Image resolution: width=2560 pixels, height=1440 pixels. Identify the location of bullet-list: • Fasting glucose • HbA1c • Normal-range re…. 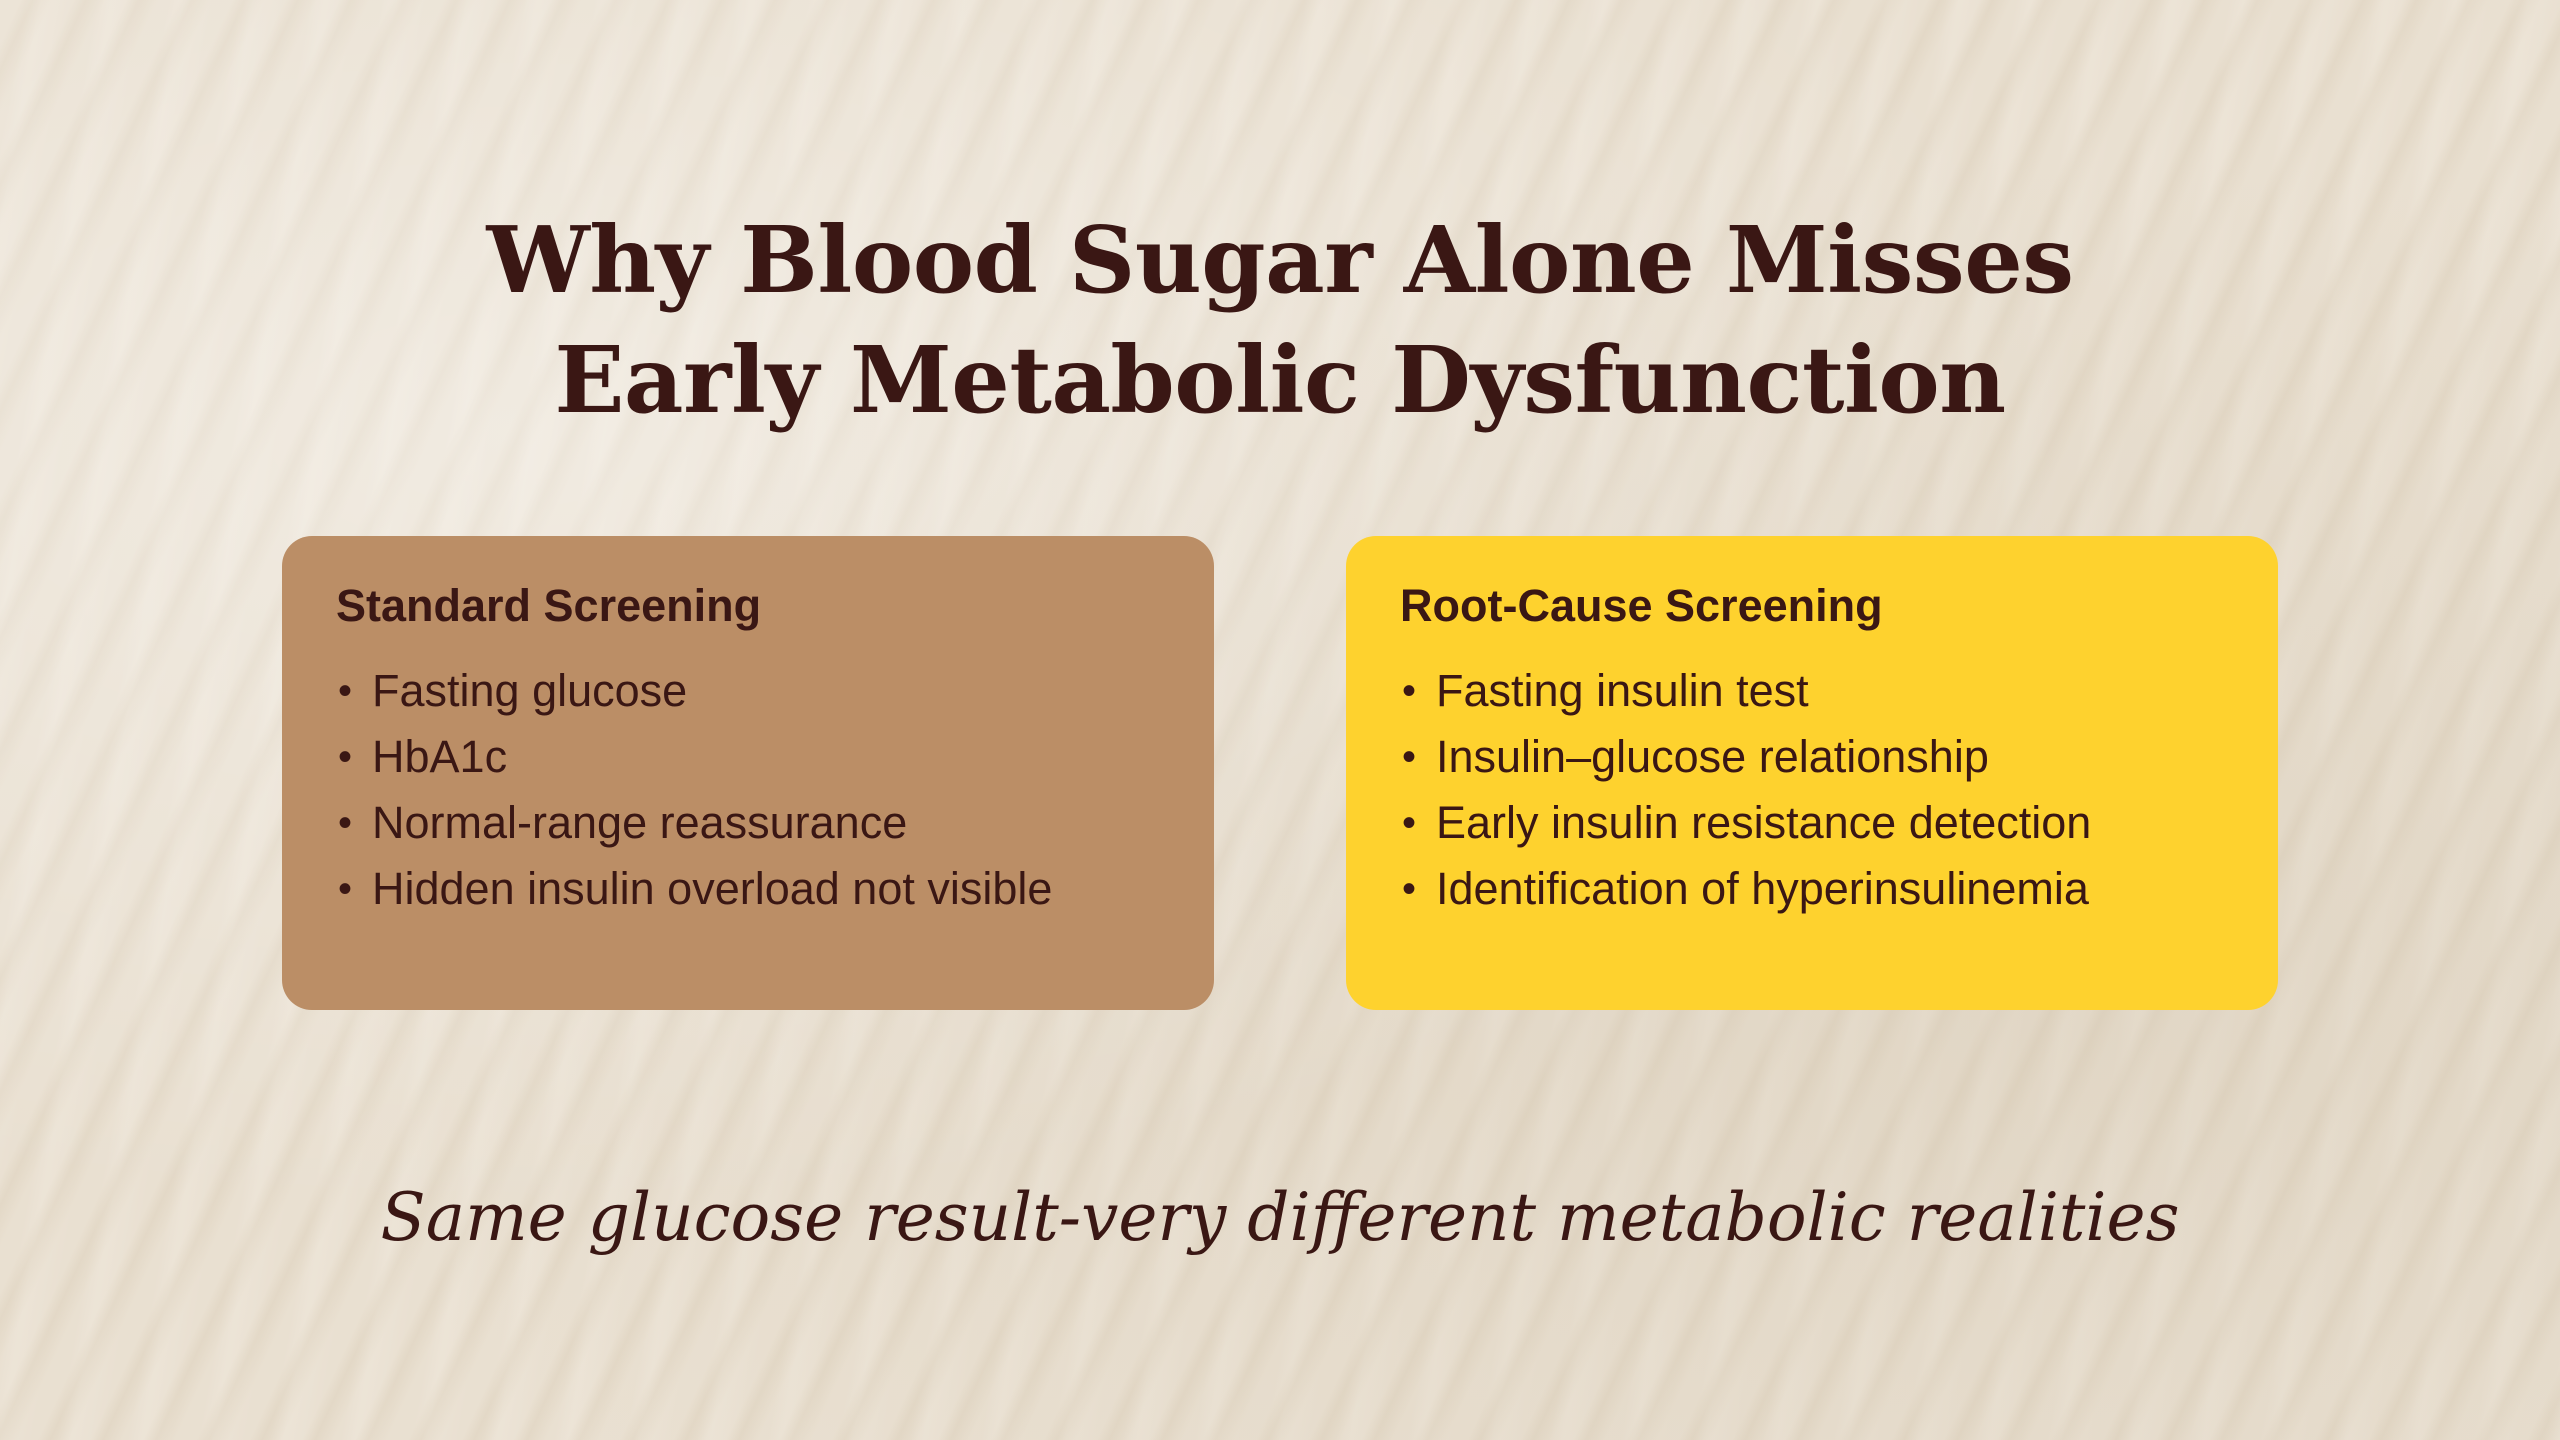
(748, 790).